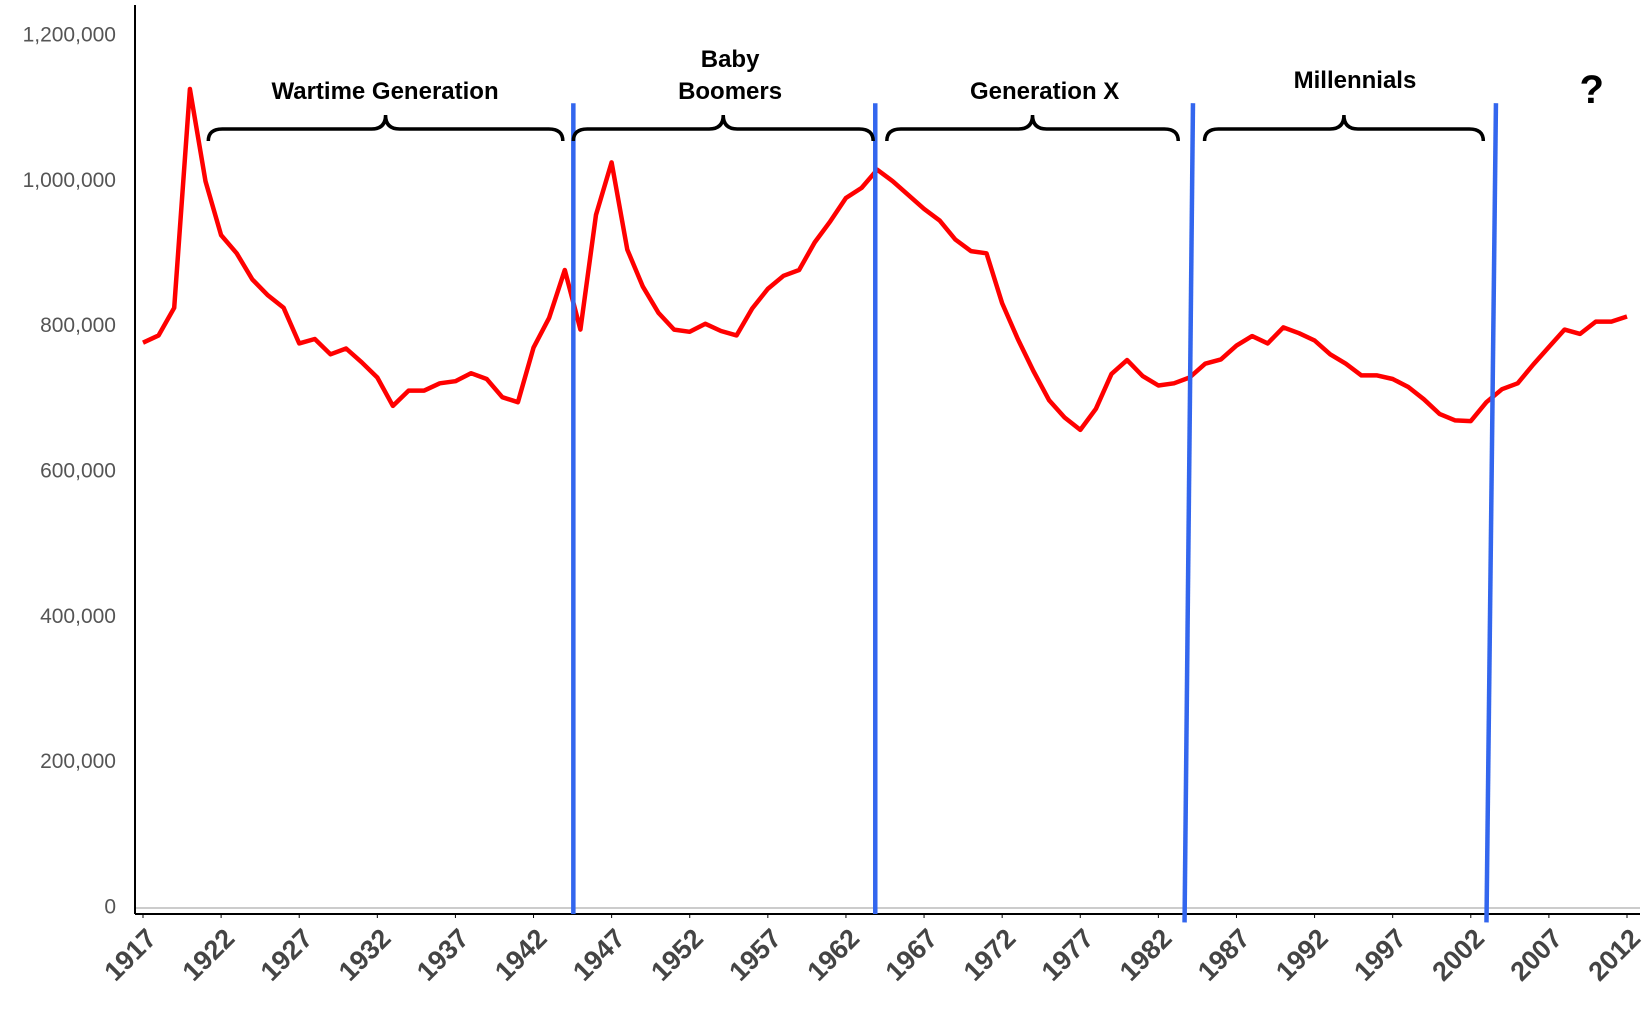 The height and width of the screenshot is (1011, 1649). Describe the element at coordinates (69, 180) in the screenshot. I see `y-tick-label: 1,000,000` at that location.